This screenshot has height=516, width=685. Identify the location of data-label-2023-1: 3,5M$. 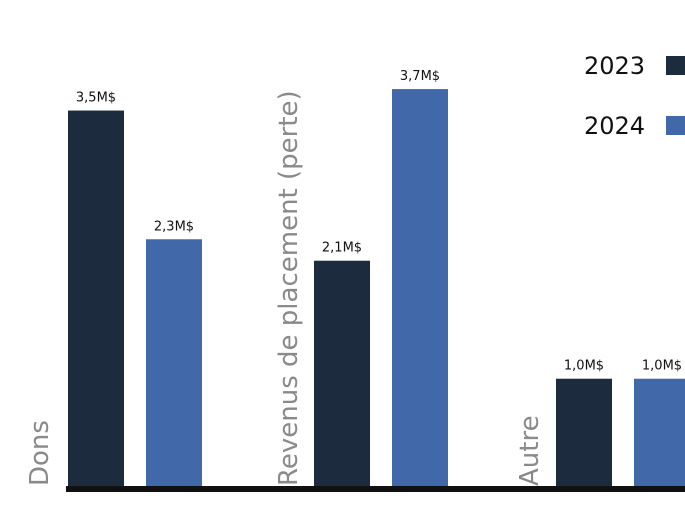
(96, 98).